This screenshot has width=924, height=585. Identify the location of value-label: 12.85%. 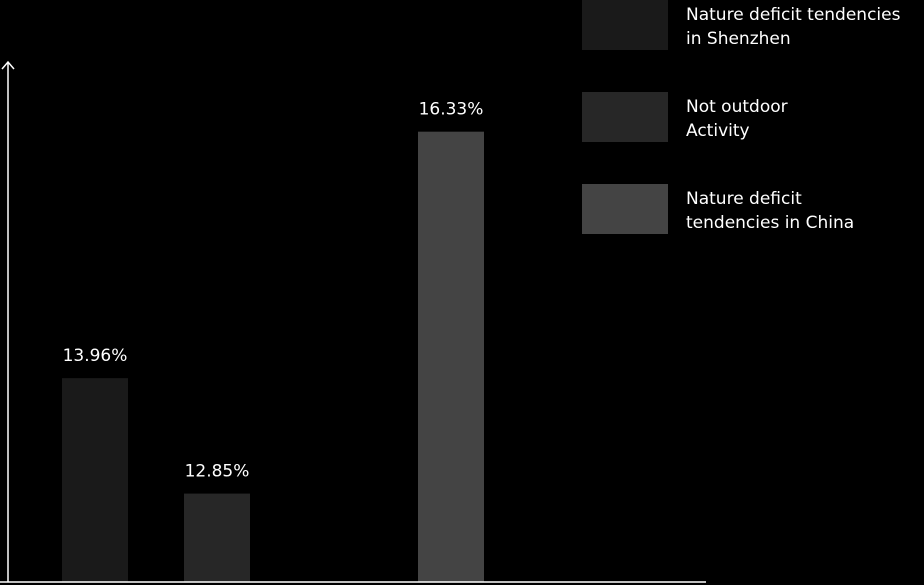
(217, 472).